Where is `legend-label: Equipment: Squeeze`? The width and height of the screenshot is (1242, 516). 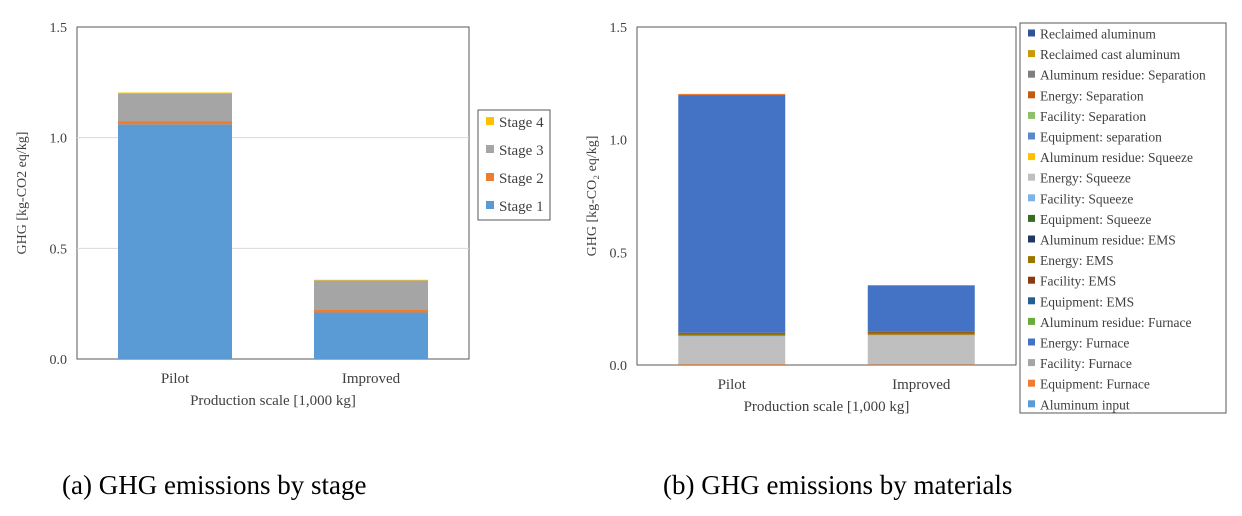 legend-label: Equipment: Squeeze is located at coordinates (1095, 219).